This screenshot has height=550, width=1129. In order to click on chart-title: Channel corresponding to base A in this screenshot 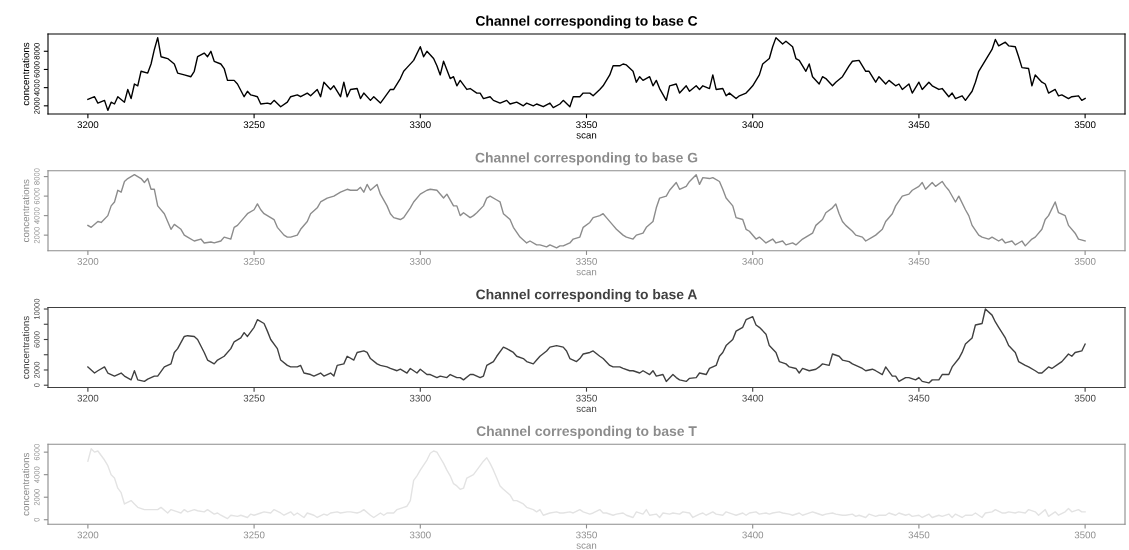, I will do `click(587, 296)`.